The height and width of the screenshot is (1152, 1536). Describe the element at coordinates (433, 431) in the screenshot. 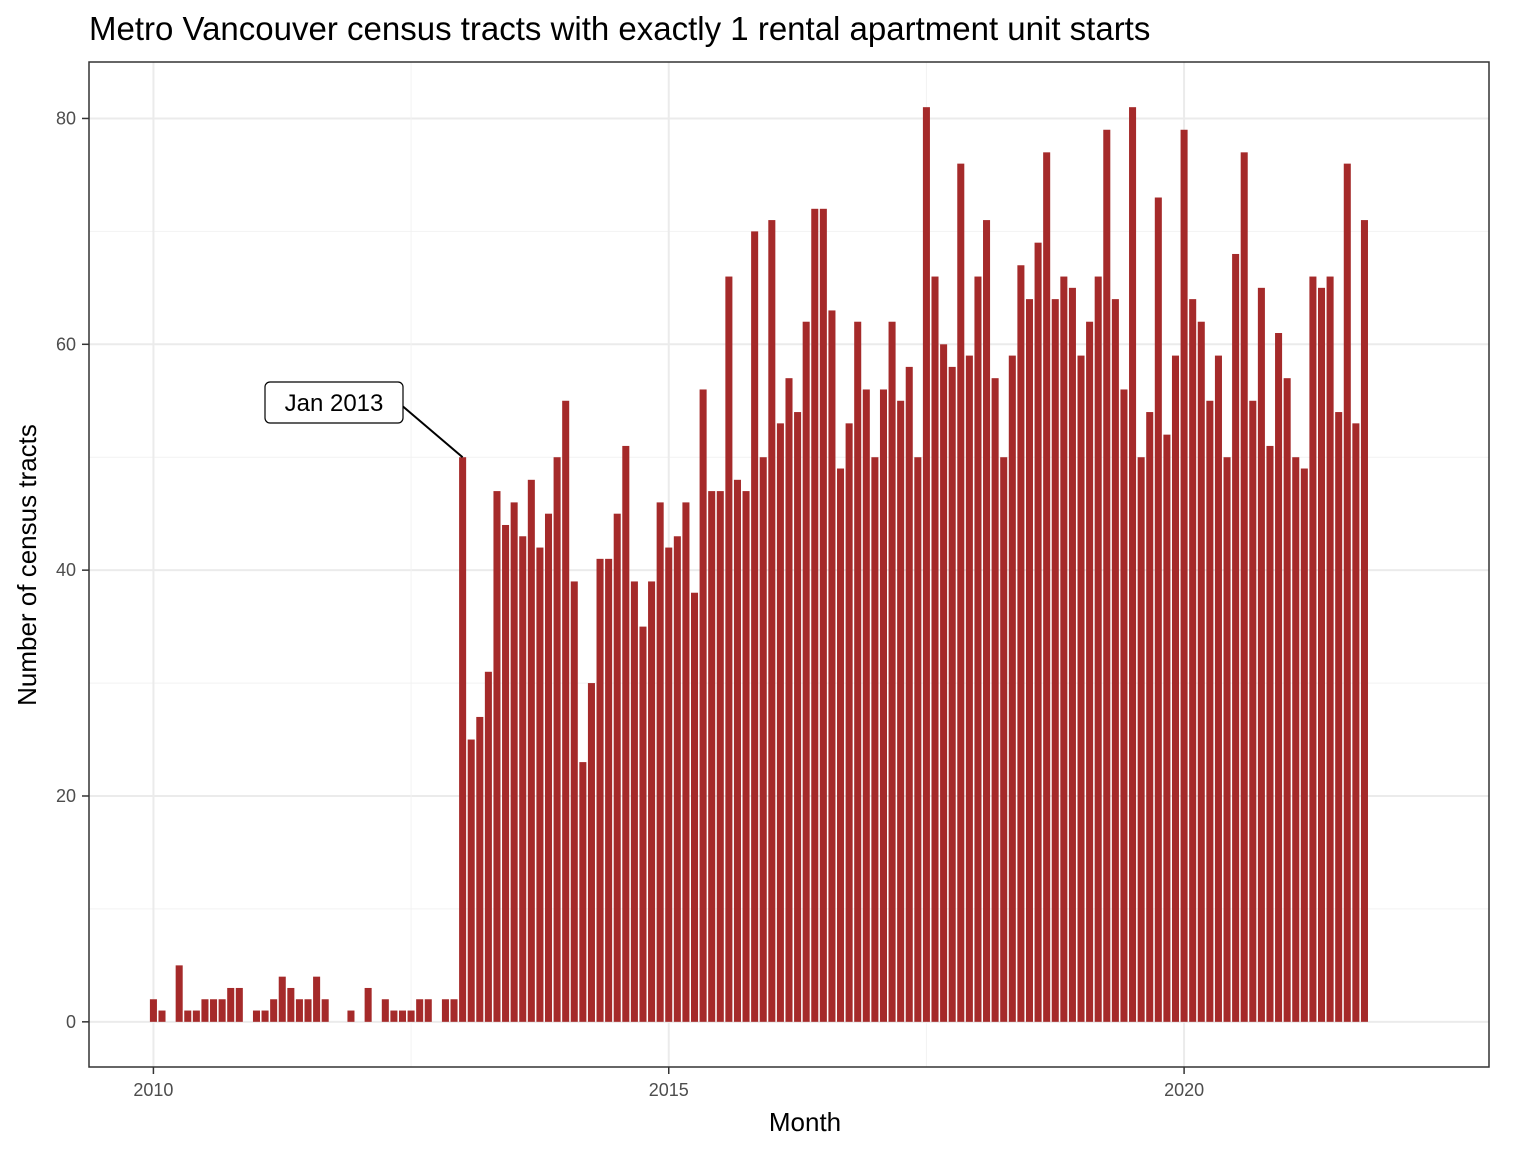

I see `annotation-leader-line` at that location.